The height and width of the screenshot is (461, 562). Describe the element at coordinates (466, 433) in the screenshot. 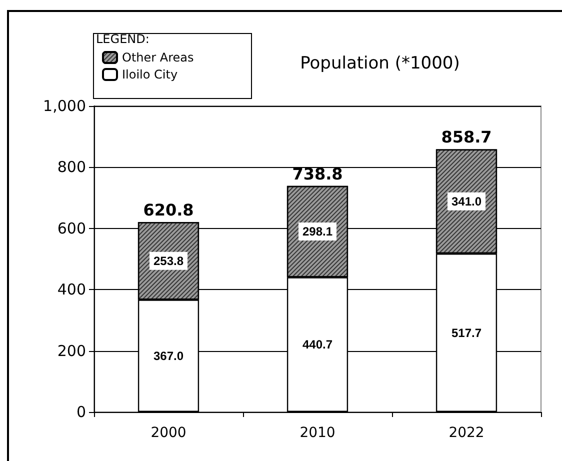

I see `x-tick-label: 2022` at that location.